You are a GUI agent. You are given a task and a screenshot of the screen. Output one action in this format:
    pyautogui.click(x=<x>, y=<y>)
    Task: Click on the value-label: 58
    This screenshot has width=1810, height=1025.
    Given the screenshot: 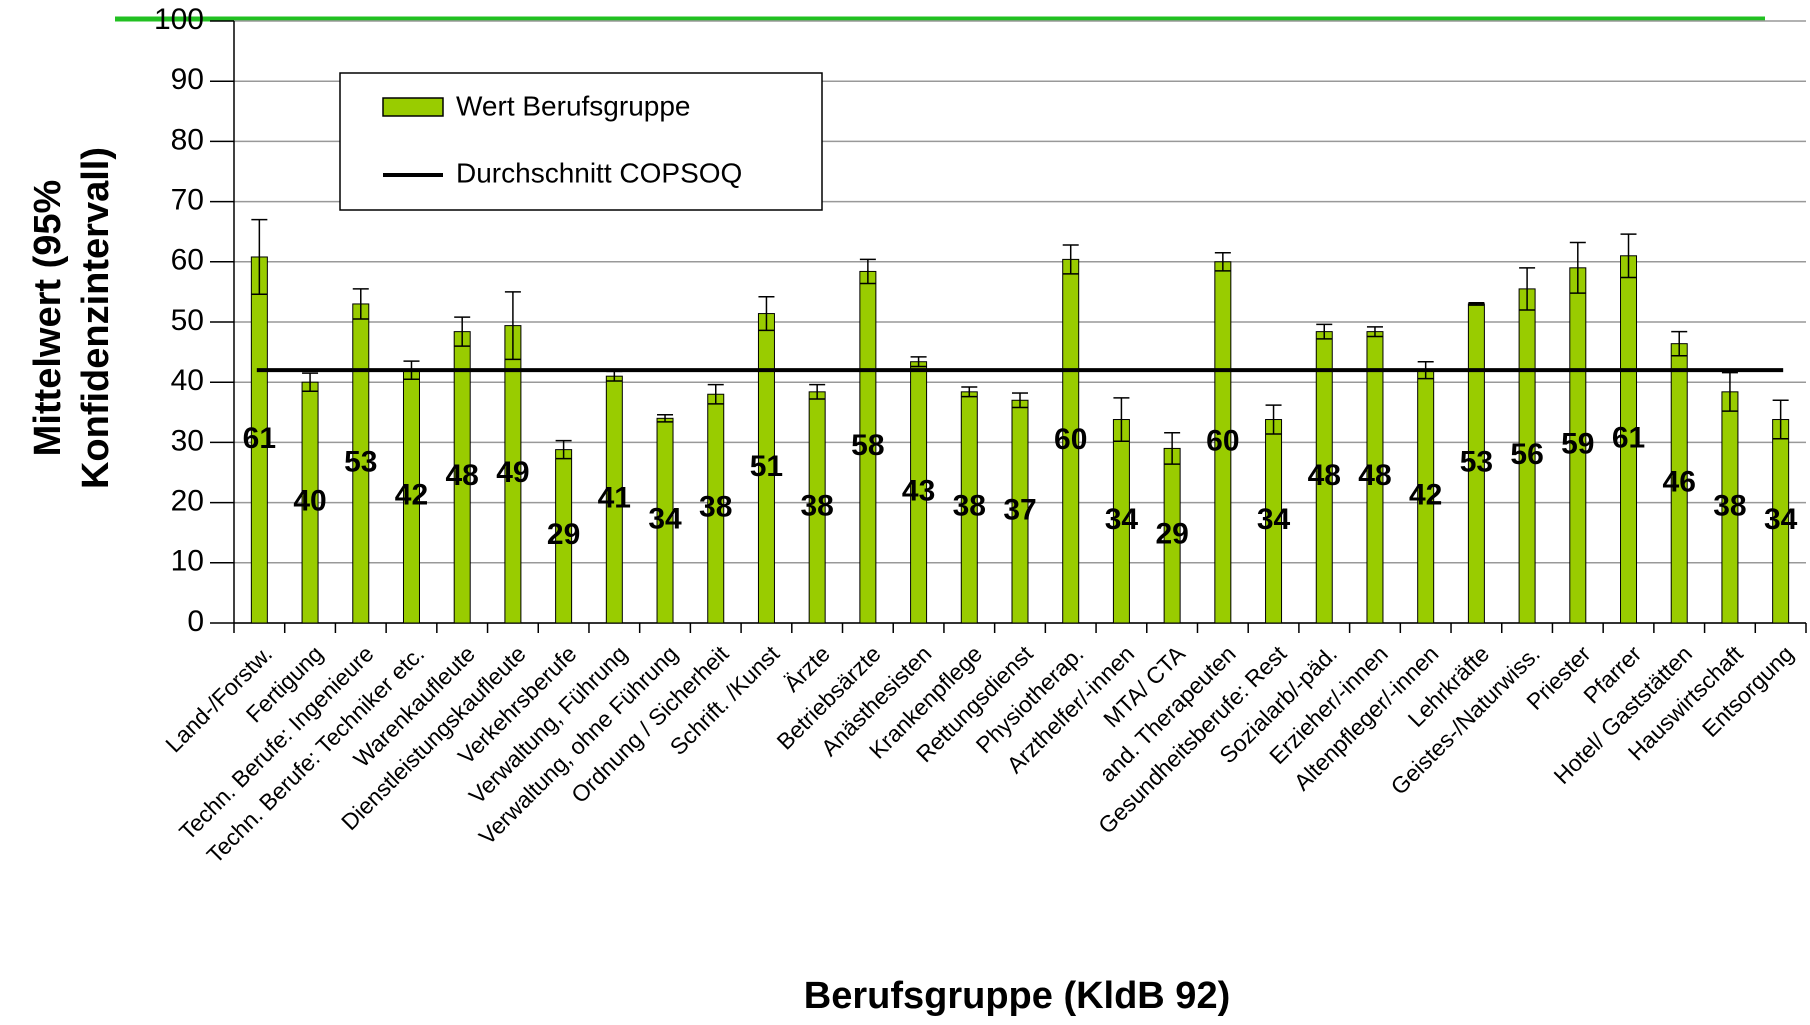 What is the action you would take?
    pyautogui.click(x=867, y=445)
    